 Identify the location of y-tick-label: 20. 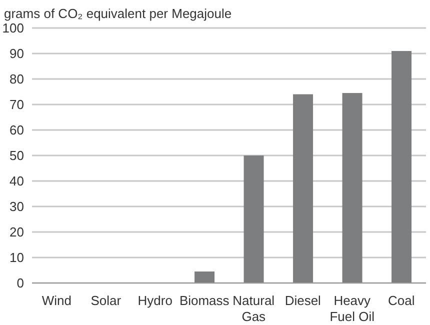
(17, 232).